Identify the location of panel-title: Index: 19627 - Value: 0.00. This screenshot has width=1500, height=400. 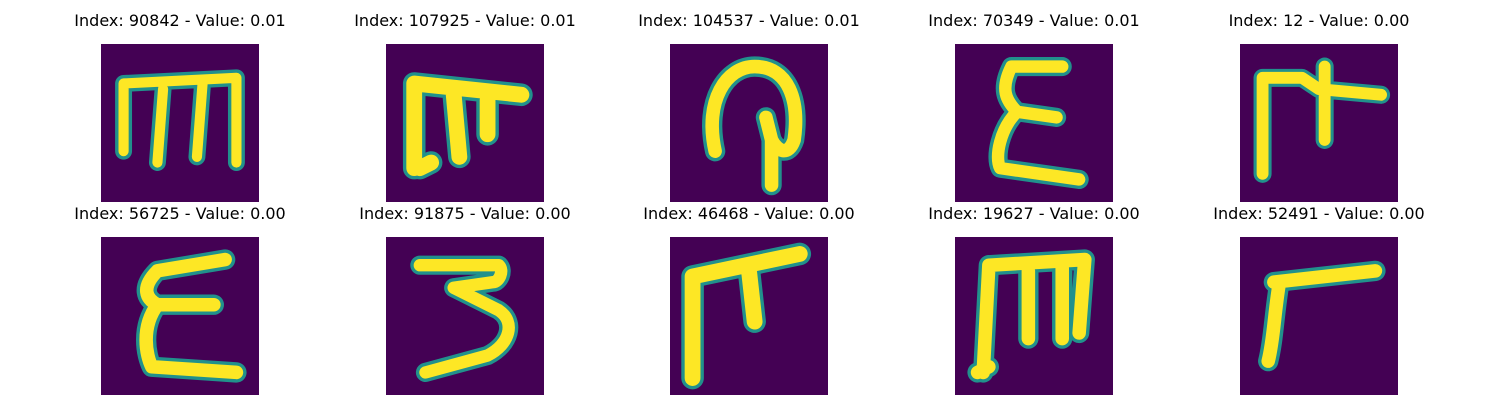
(1034, 213).